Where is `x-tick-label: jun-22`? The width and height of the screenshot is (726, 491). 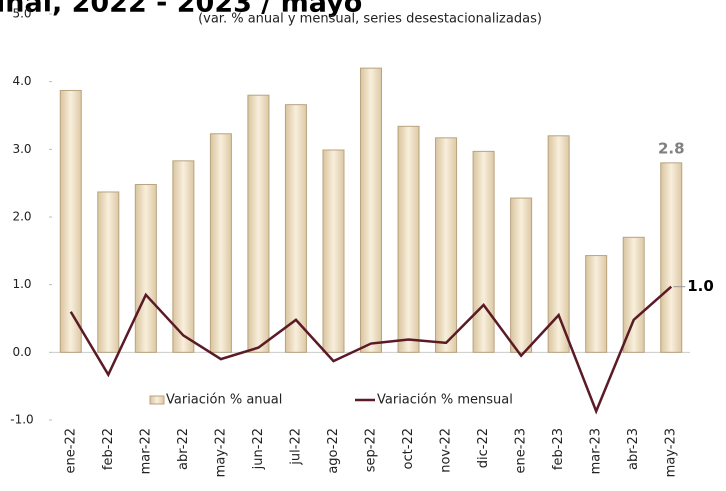
x-tick-label: jun-22 is located at coordinates (258, 449).